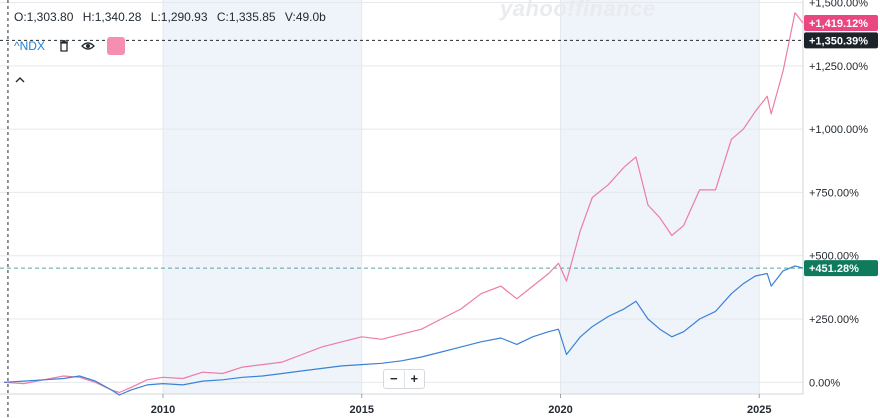 The height and width of the screenshot is (418, 880). Describe the element at coordinates (88, 46) in the screenshot. I see `eye-icon` at that location.